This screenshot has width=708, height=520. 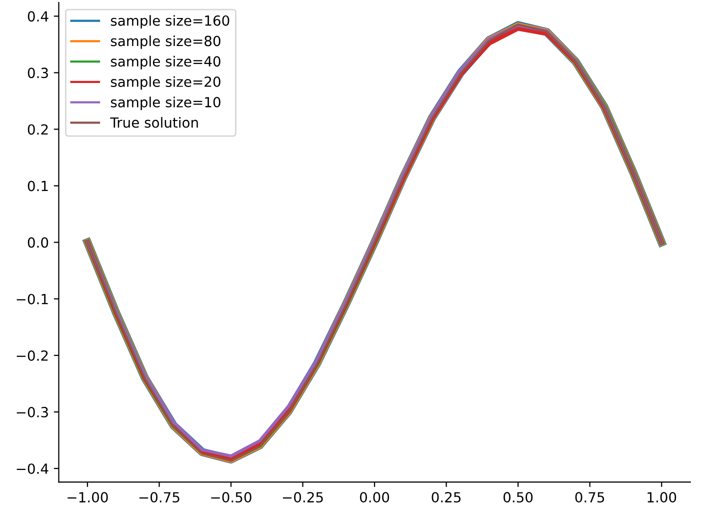 What do you see at coordinates (165, 103) in the screenshot?
I see `legend-label: sample size=10` at bounding box center [165, 103].